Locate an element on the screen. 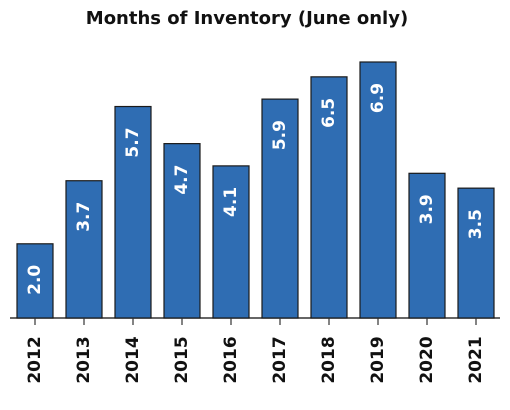 Image resolution: width=510 pixels, height=410 pixels. x-tick-label: 2017 is located at coordinates (280, 359).